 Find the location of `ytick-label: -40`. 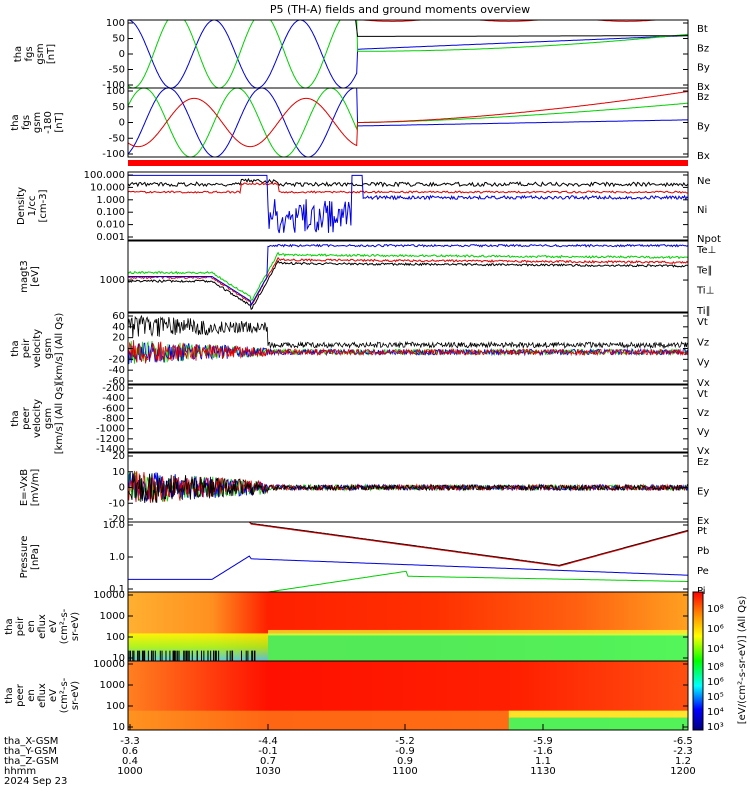

ytick-label: -40 is located at coordinates (117, 370).